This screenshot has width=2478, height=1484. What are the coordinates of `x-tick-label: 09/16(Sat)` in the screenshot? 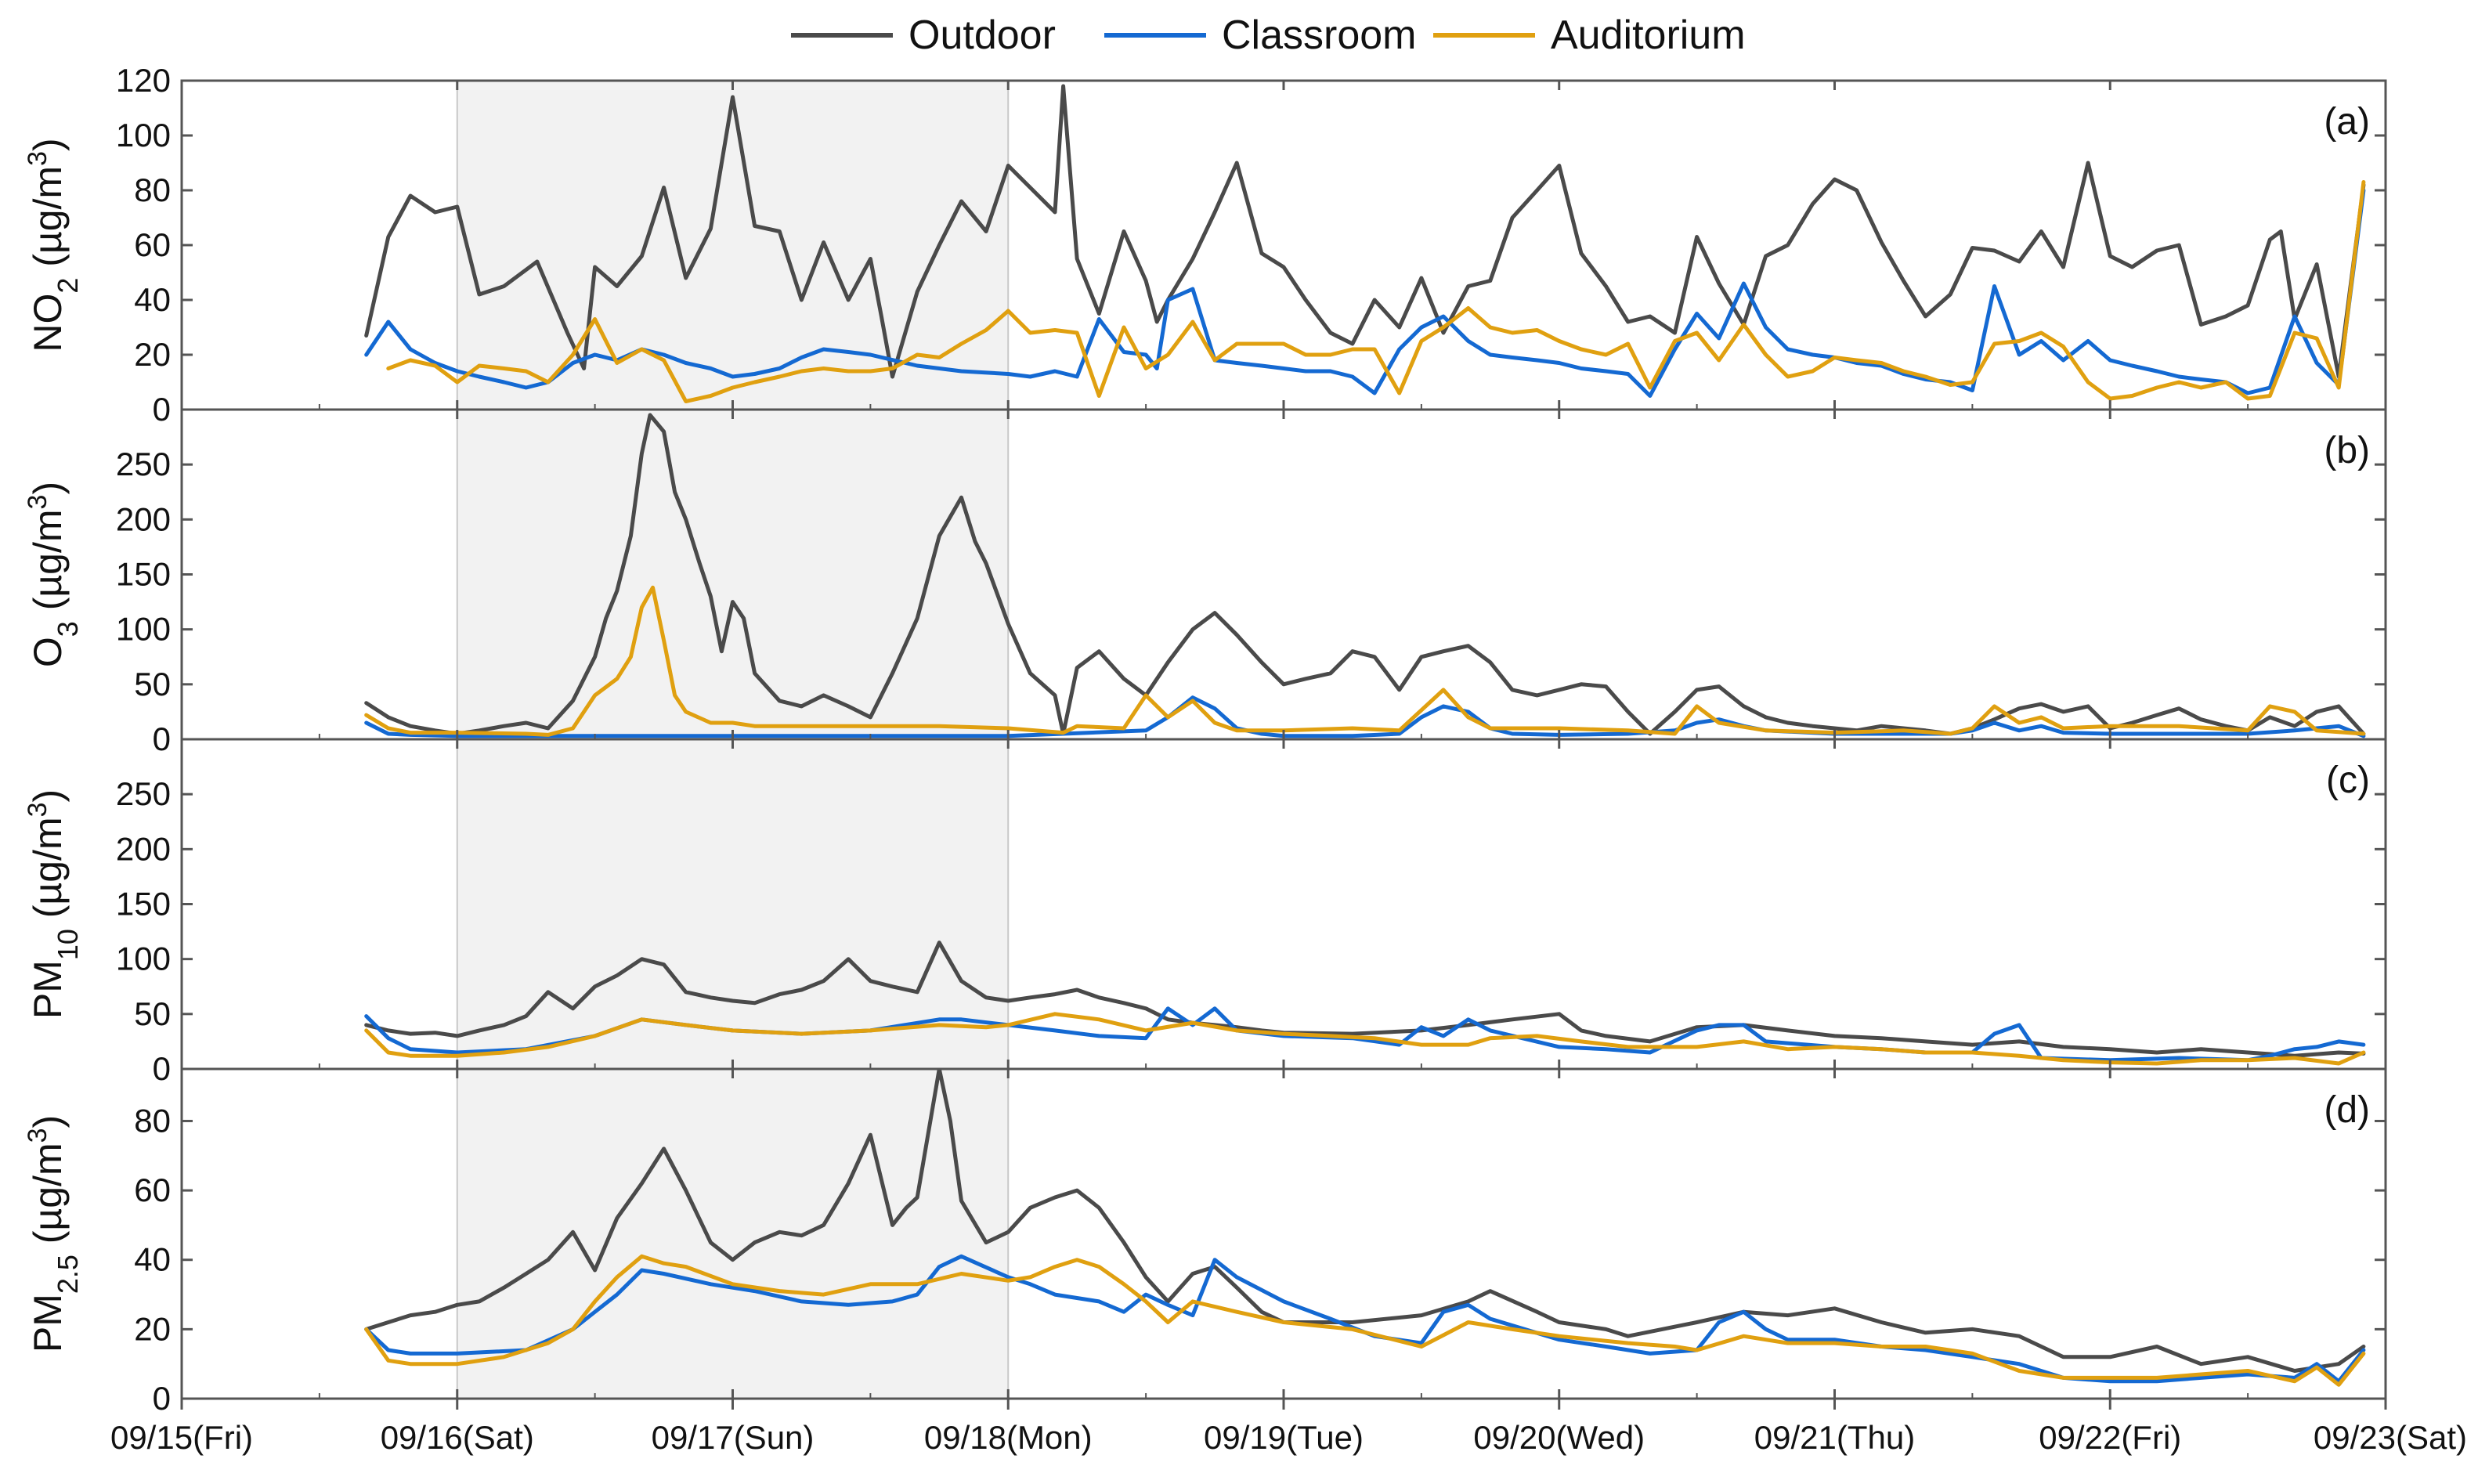 It's located at (457, 1437).